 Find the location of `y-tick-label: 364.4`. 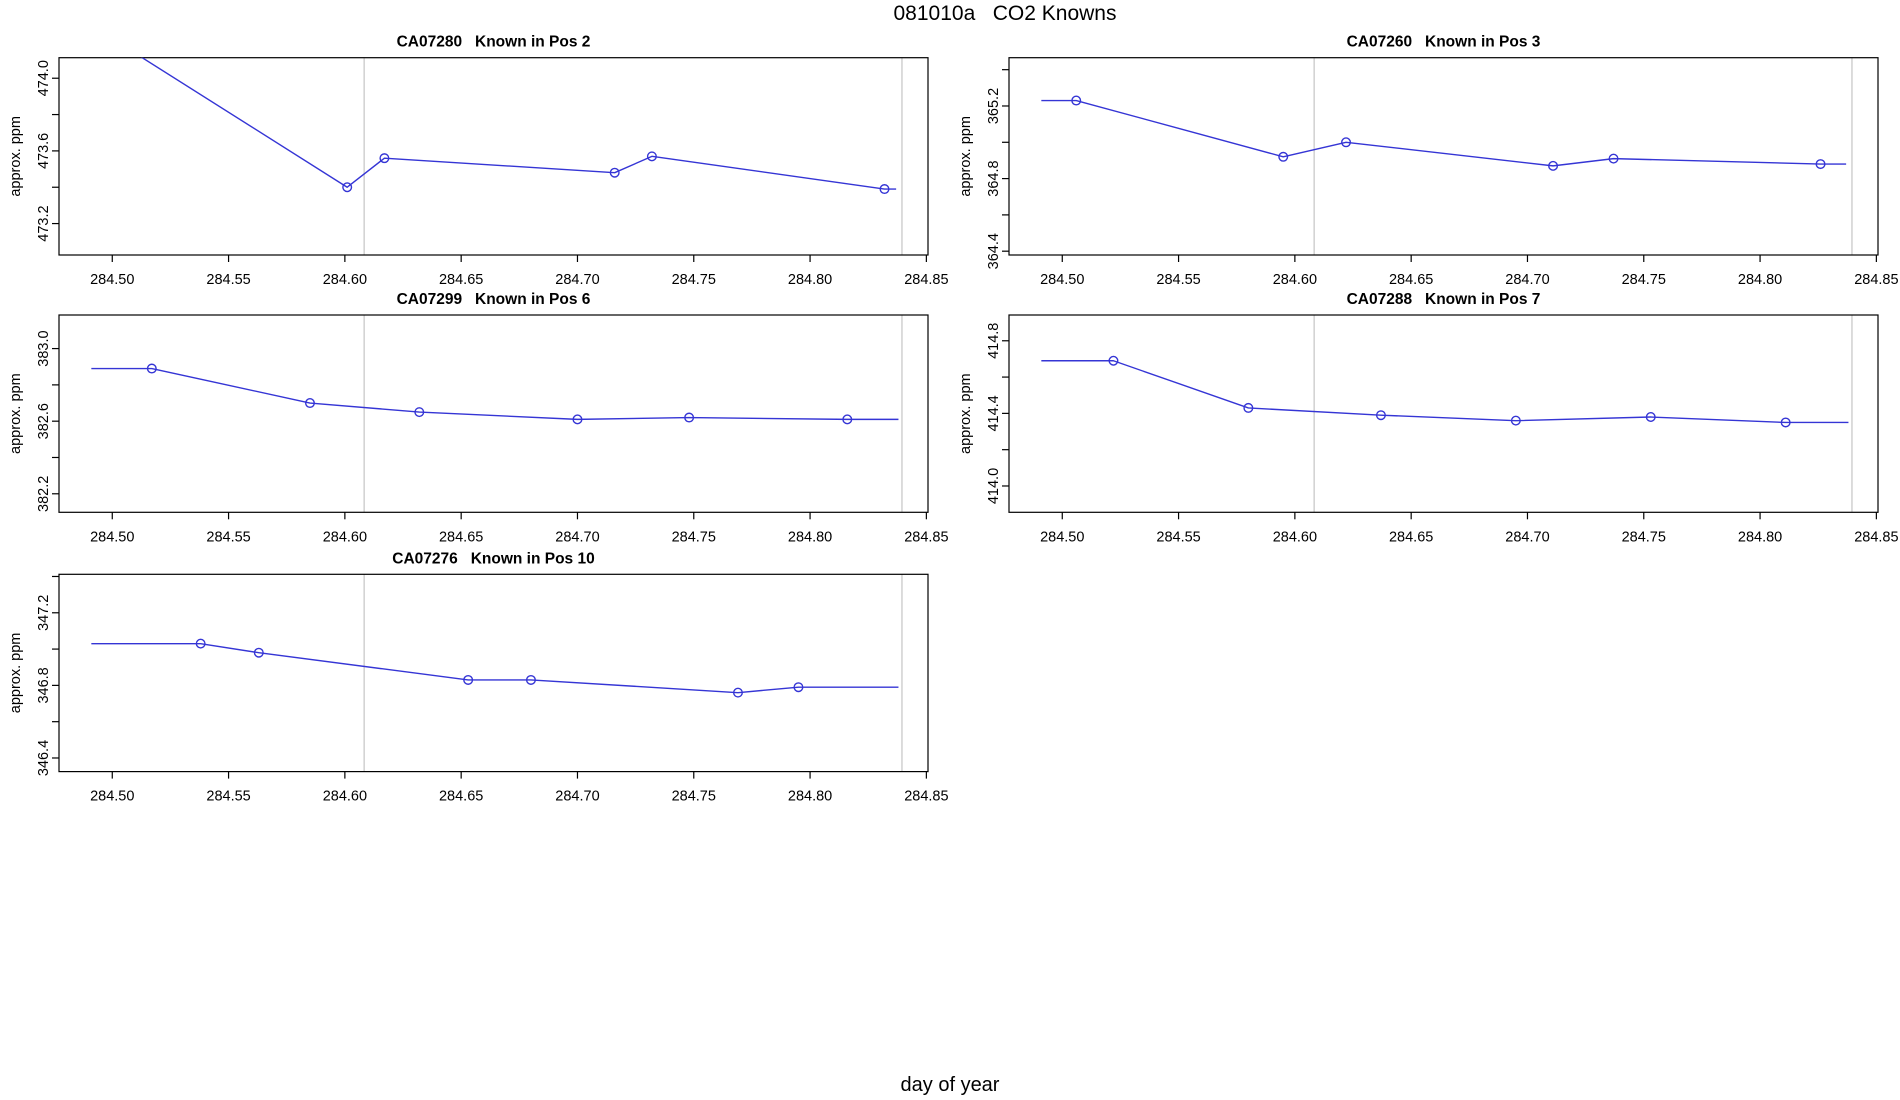

y-tick-label: 364.4 is located at coordinates (994, 251).